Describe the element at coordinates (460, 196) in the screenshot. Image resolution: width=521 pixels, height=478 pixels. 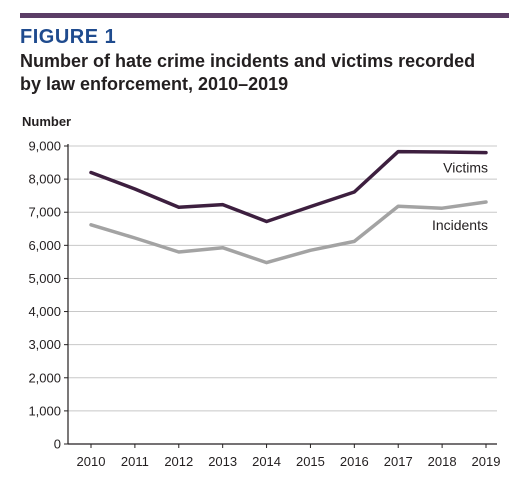
I see `series-labels: Victims Incidents` at that location.